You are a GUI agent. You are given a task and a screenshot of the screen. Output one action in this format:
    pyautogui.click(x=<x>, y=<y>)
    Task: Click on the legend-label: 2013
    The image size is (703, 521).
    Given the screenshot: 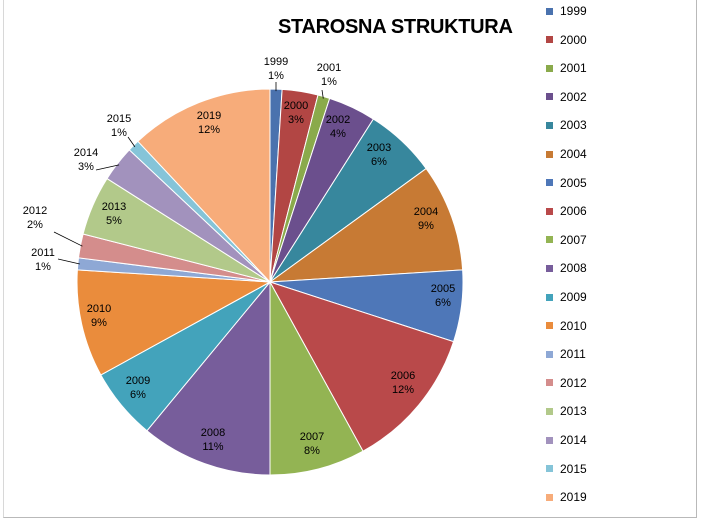 What is the action you would take?
    pyautogui.click(x=573, y=411)
    